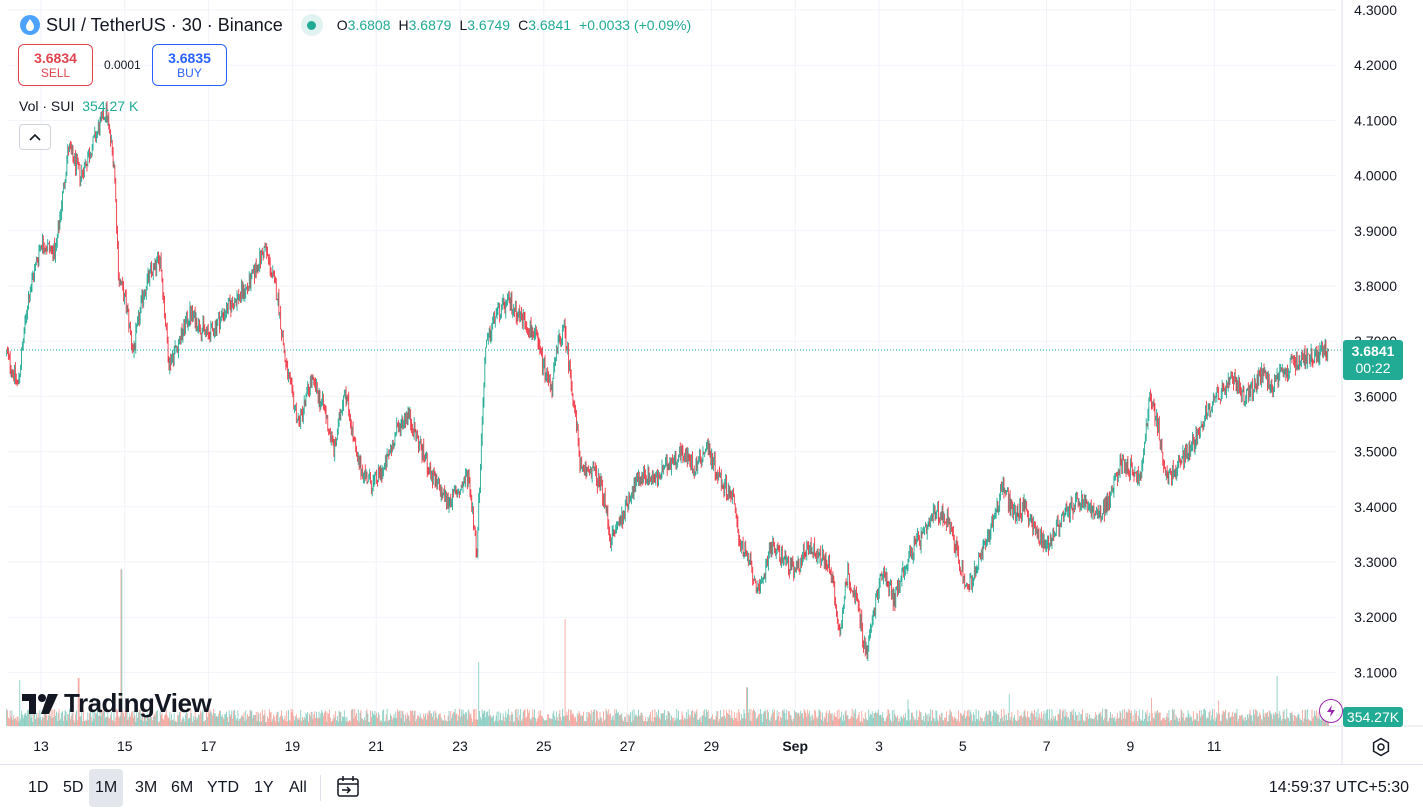  What do you see at coordinates (298, 787) in the screenshot?
I see `range-button-all: All` at bounding box center [298, 787].